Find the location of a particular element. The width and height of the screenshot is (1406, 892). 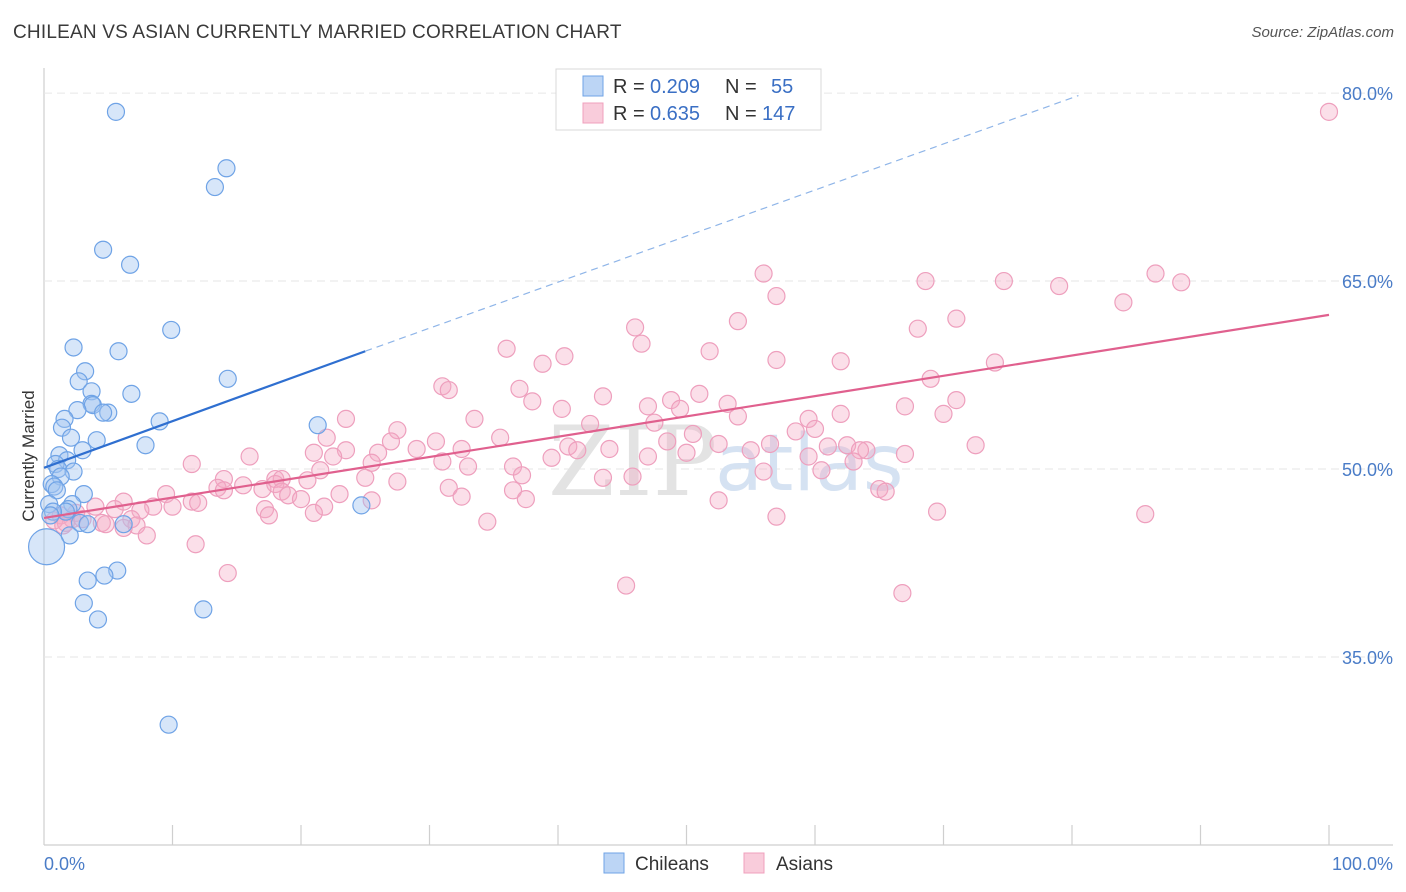

chileans-trend-line is located at coordinates (204, 409).